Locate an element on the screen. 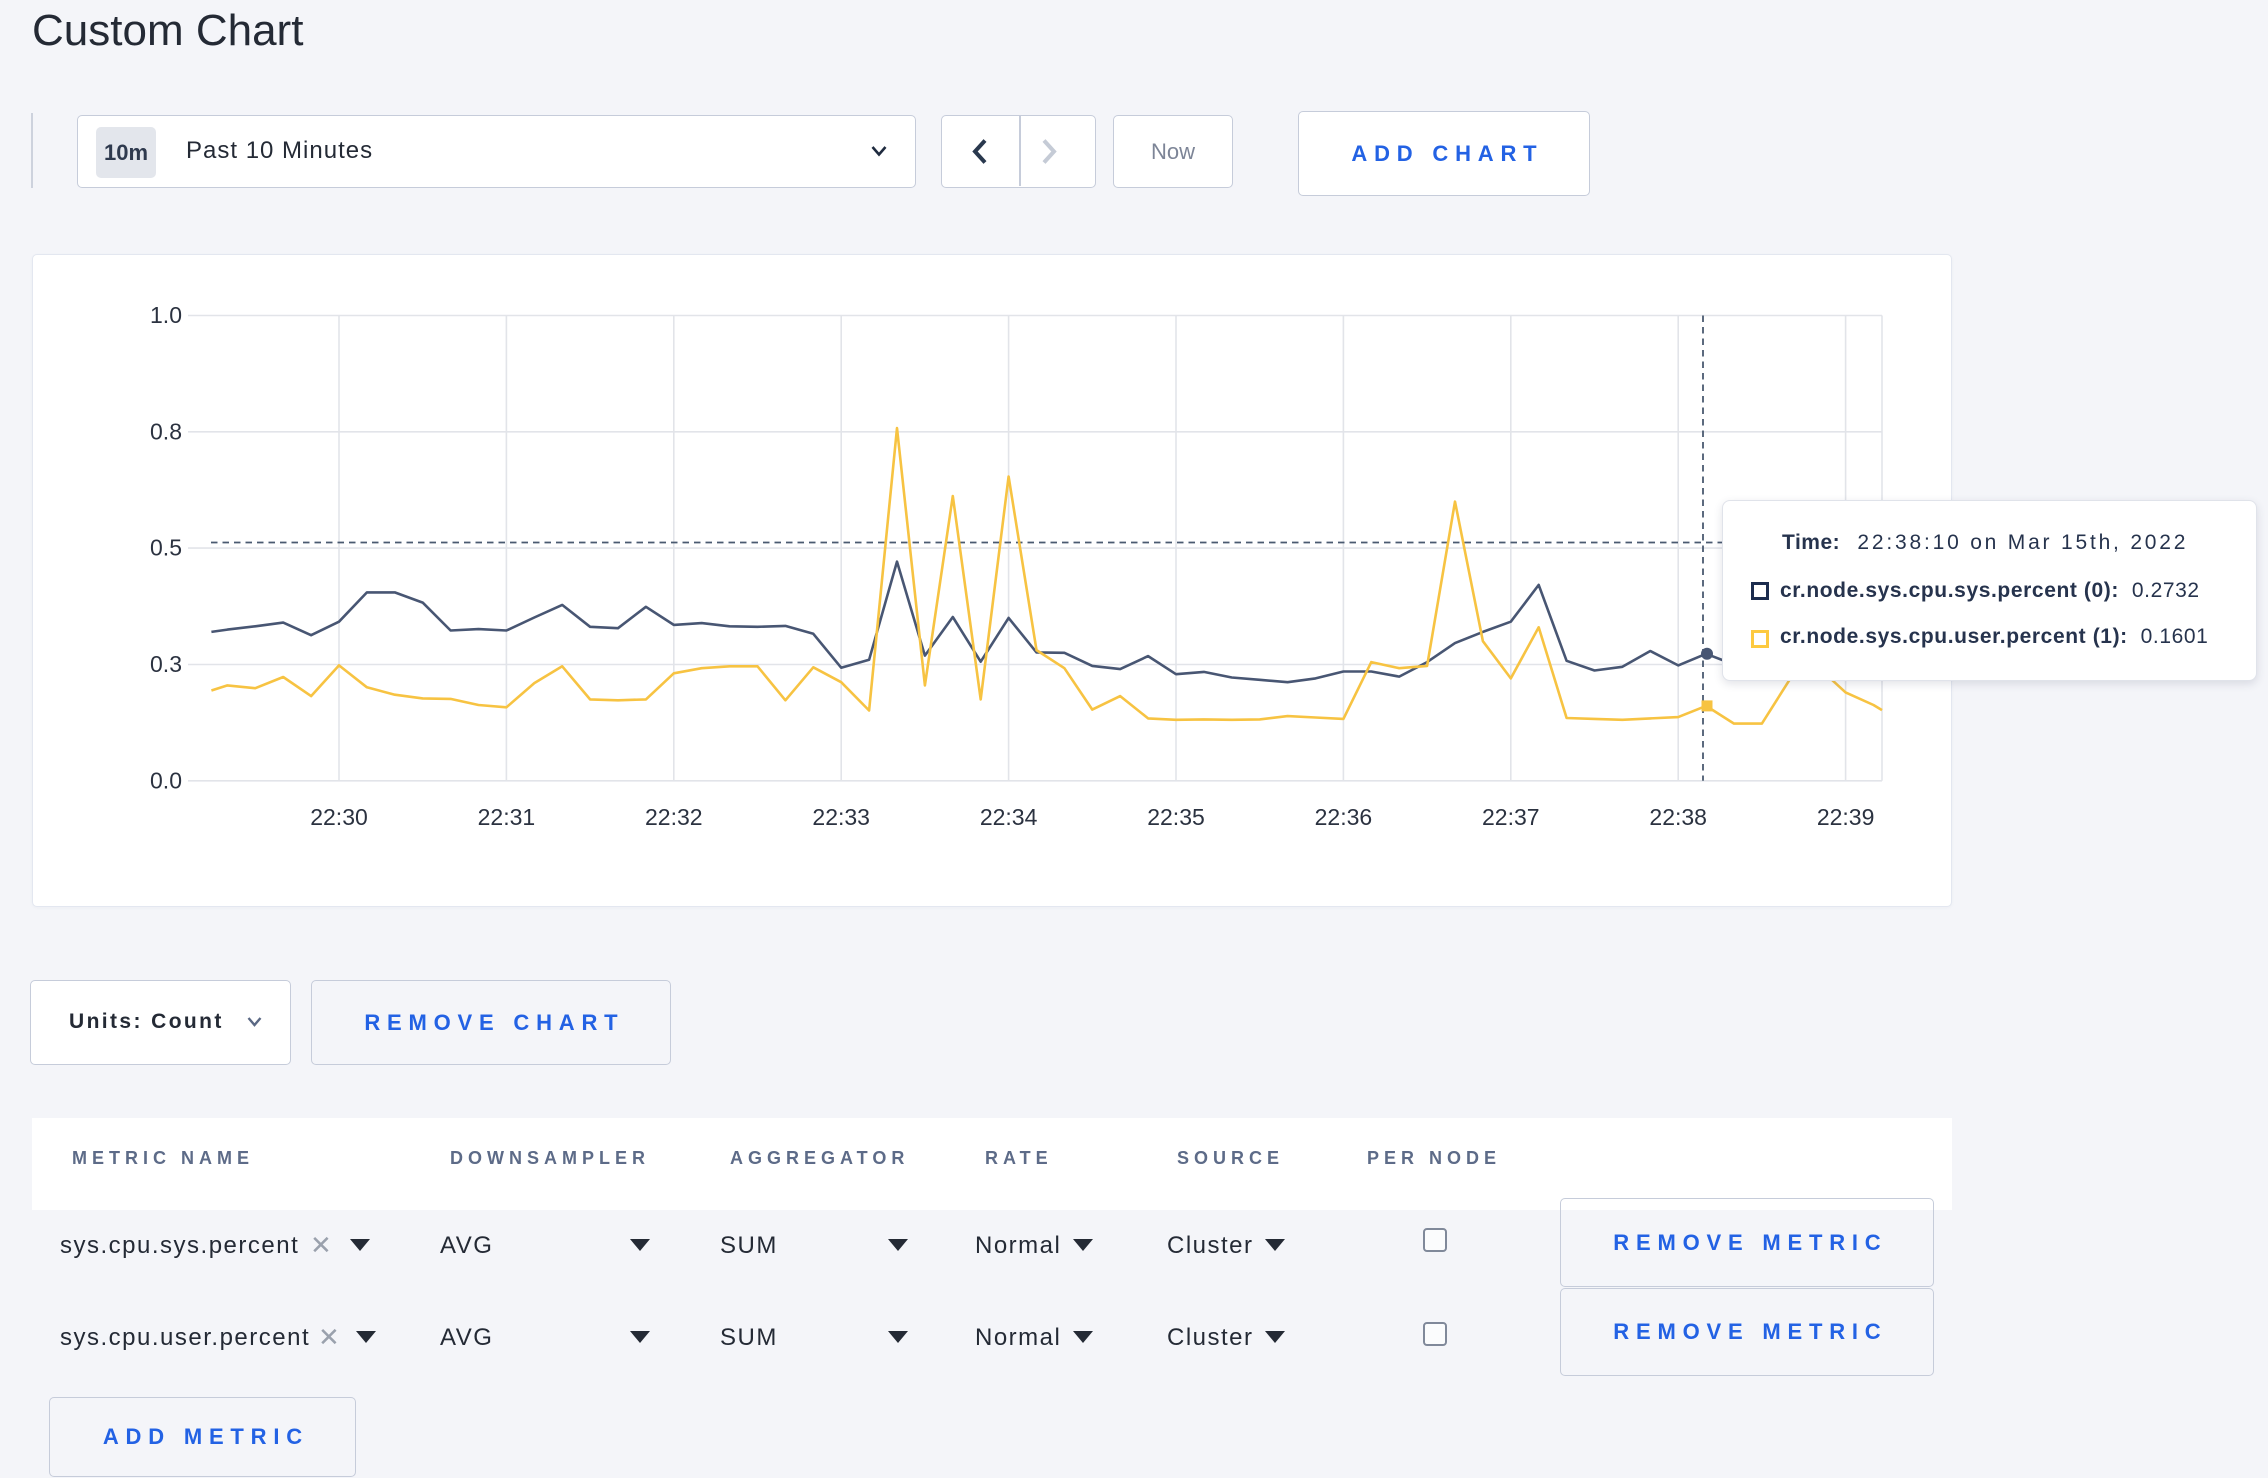 This screenshot has width=2268, height=1478. svg-text: 22:34 is located at coordinates (1009, 817).